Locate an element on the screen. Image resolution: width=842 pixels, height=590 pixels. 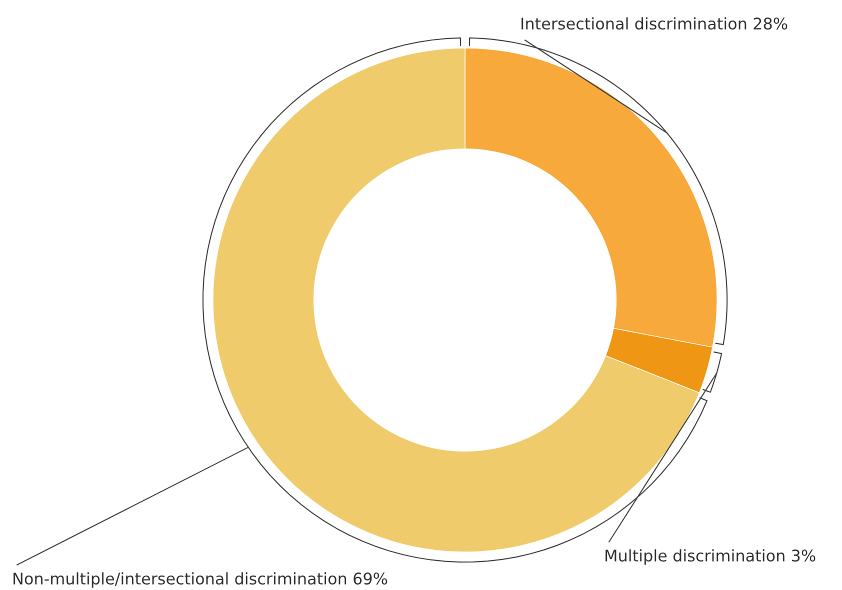
slice-label: Non-multiple/intersectional discrimination 69% is located at coordinates (201, 580).